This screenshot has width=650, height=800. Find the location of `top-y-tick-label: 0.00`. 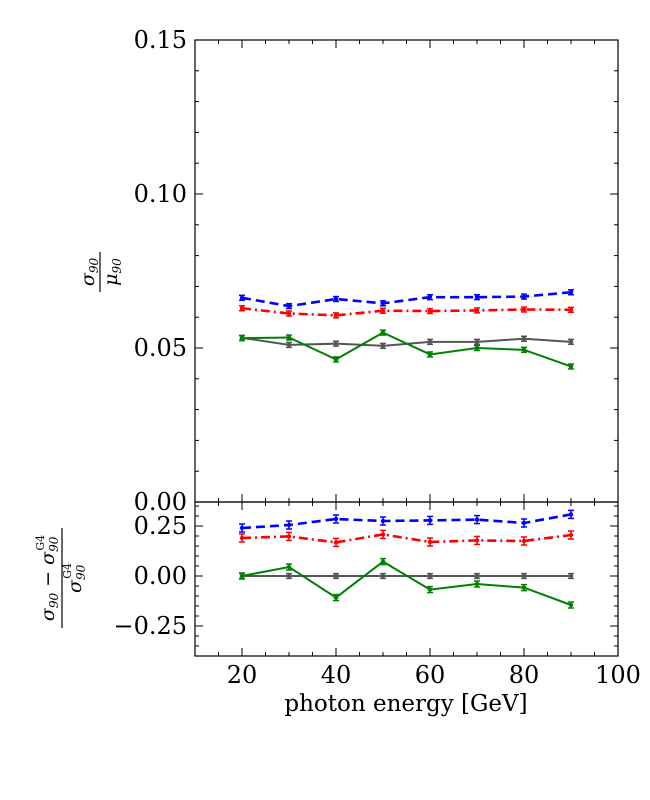

top-y-tick-label: 0.00 is located at coordinates (160, 502).